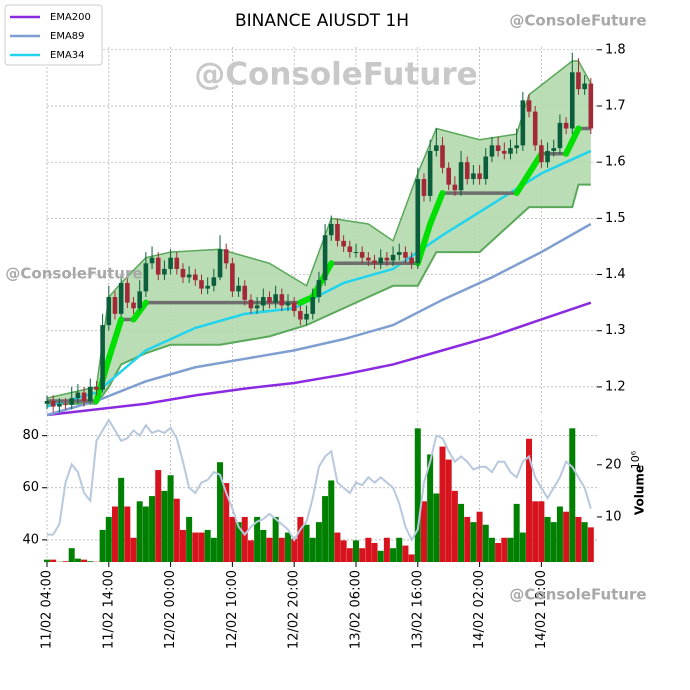 The height and width of the screenshot is (690, 690). Describe the element at coordinates (53, 35) in the screenshot. I see `legend: EMA200 EMA89 EMA34` at that location.